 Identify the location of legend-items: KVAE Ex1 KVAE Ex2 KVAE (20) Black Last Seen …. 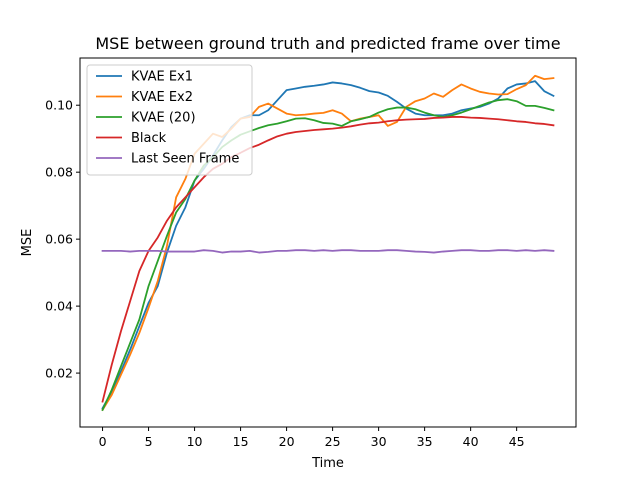
(167, 118).